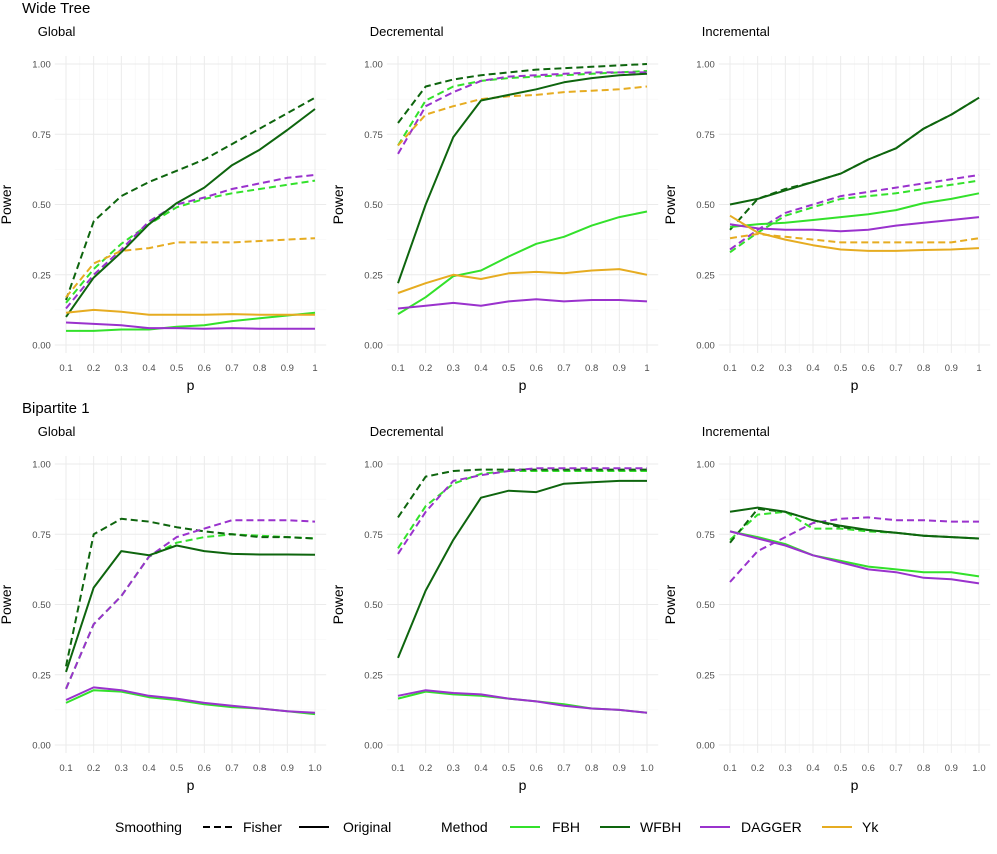  I want to click on panel-5-x-axis-label: p, so click(523, 785).